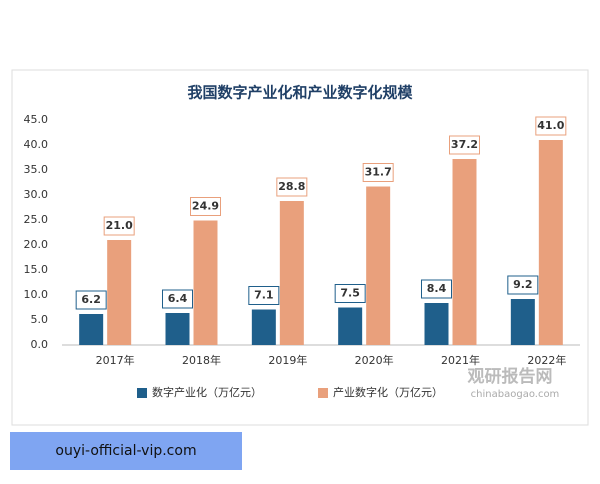 The height and width of the screenshot is (484, 600). Describe the element at coordinates (36, 169) in the screenshot. I see `y-tick-label: 35.0` at that location.